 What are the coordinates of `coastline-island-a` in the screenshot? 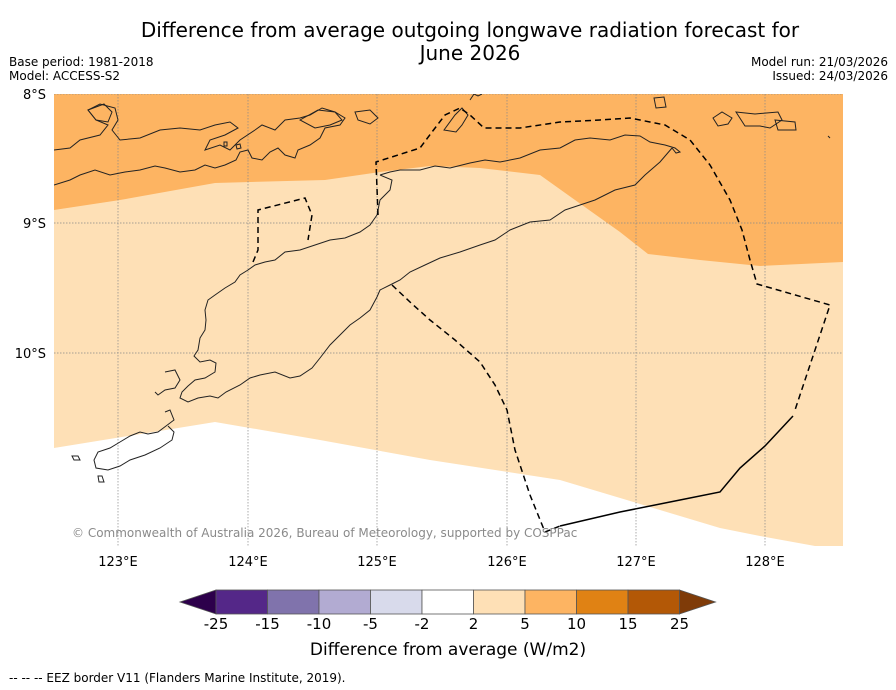 It's located at (320, 119).